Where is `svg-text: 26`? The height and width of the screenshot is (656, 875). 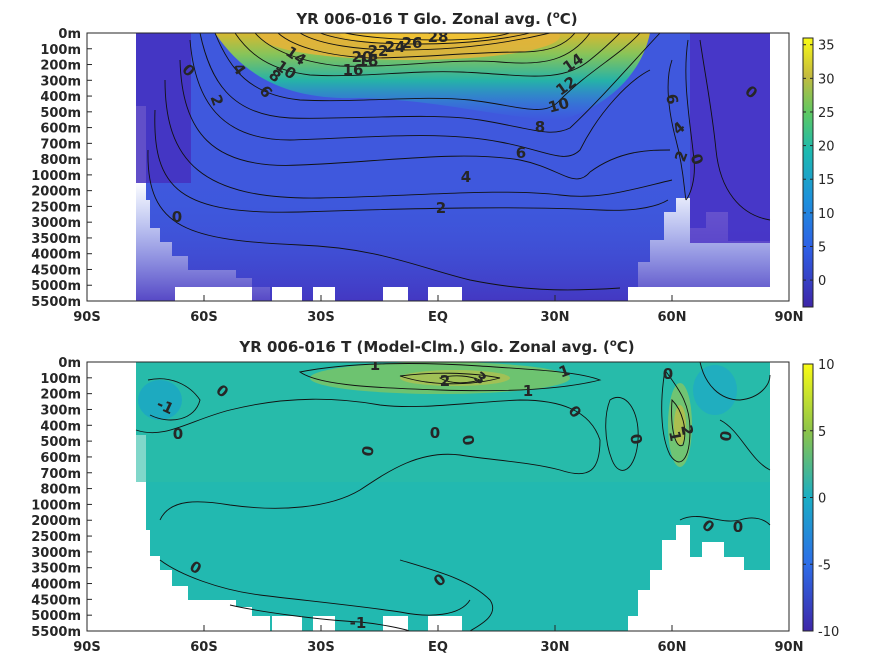 svg-text: 26 is located at coordinates (412, 43).